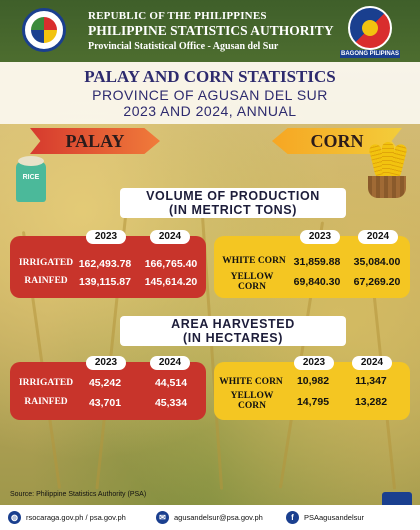 This screenshot has height=530, width=420. I want to click on bagong-pilipinas-text: BAGONG PILIPINAS, so click(370, 54).